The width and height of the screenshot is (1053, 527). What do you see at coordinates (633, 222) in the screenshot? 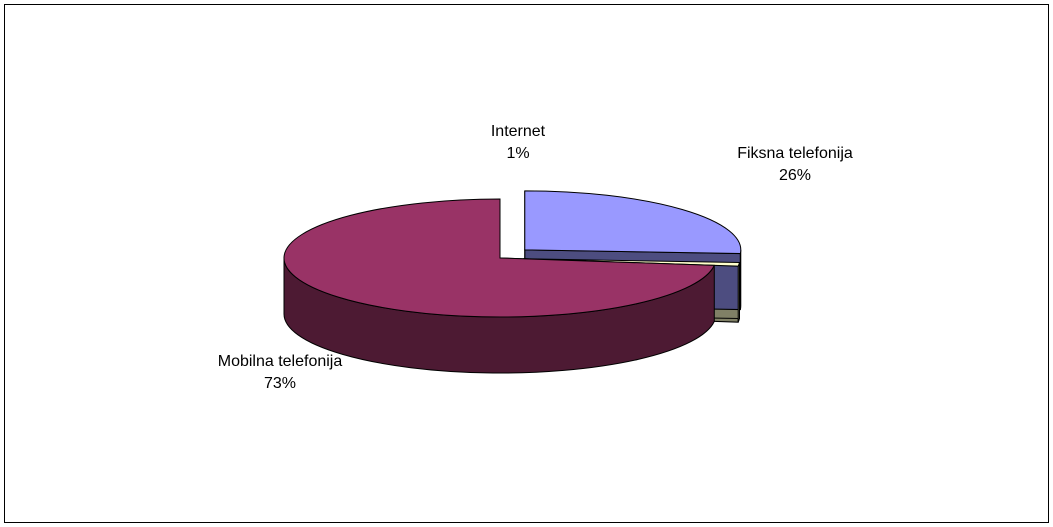
I see `slice-top-fiksna-telefonija` at bounding box center [633, 222].